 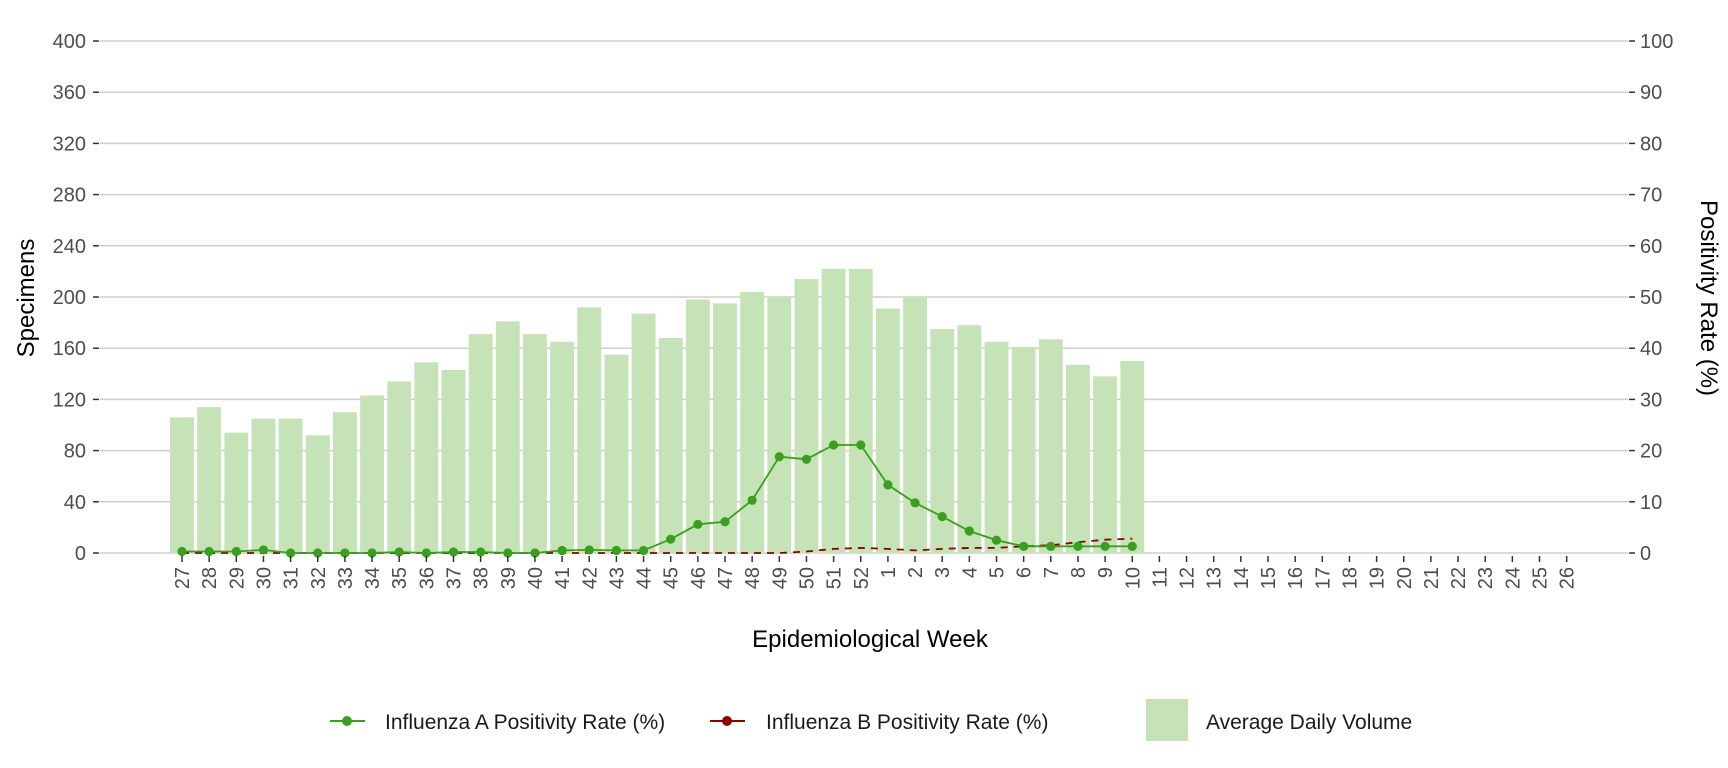 I want to click on x-tick-label: 35, so click(x=400, y=578).